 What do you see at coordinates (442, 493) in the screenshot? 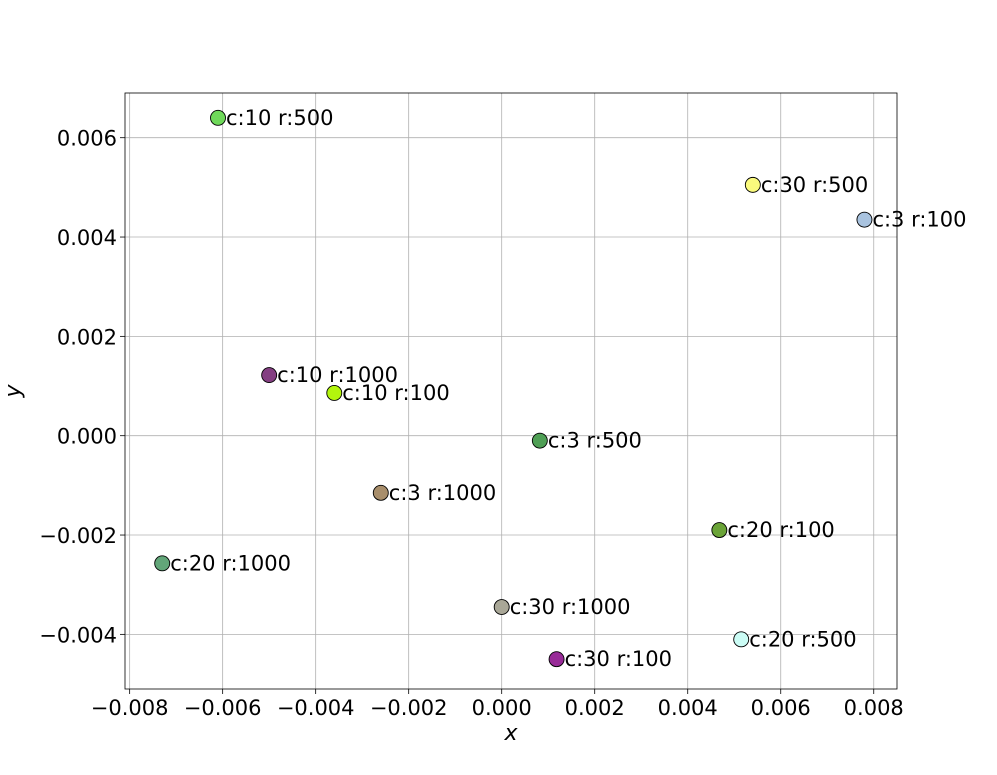
I see `data-point-label: c:3 r:1000` at bounding box center [442, 493].